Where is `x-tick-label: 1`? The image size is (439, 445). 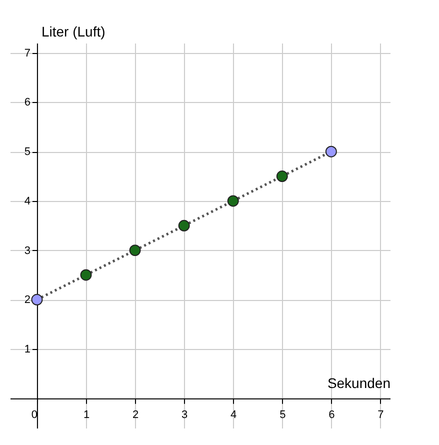 x-tick-label: 1 is located at coordinates (86, 414).